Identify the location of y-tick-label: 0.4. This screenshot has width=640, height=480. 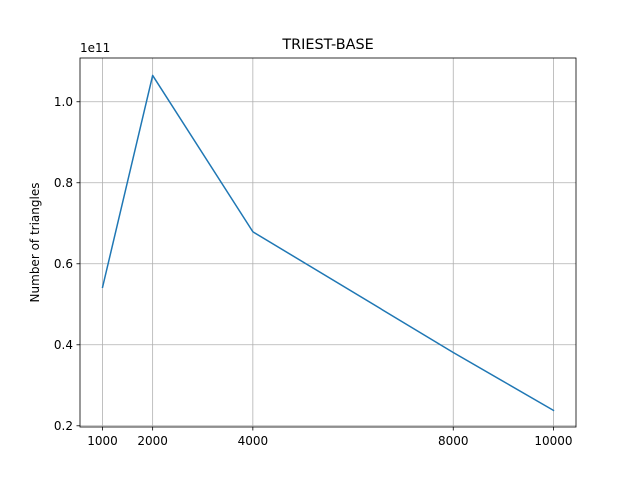
(63, 345).